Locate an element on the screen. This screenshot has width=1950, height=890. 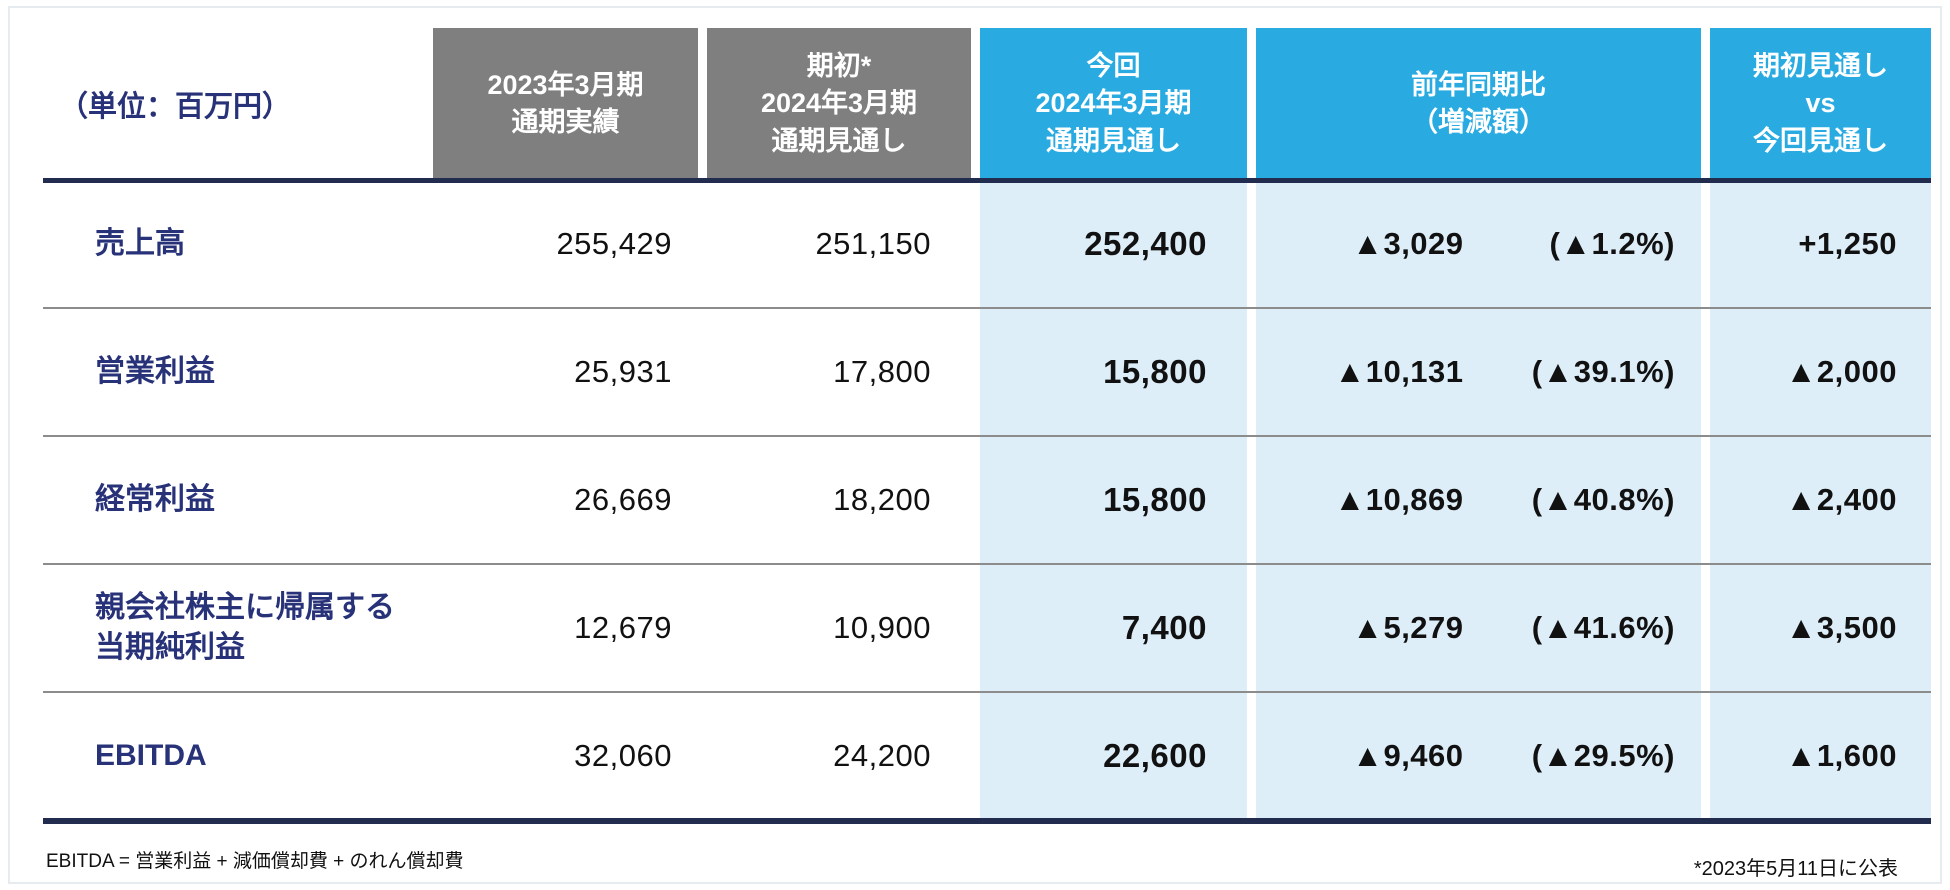
row-label-ebitda: EBITDA is located at coordinates (151, 755).